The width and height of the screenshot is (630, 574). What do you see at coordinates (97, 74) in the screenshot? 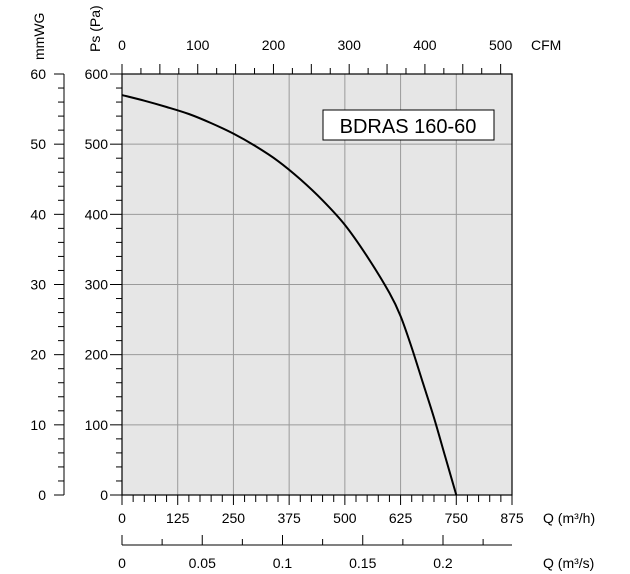
I see `ps-tick-label: 600` at bounding box center [97, 74].